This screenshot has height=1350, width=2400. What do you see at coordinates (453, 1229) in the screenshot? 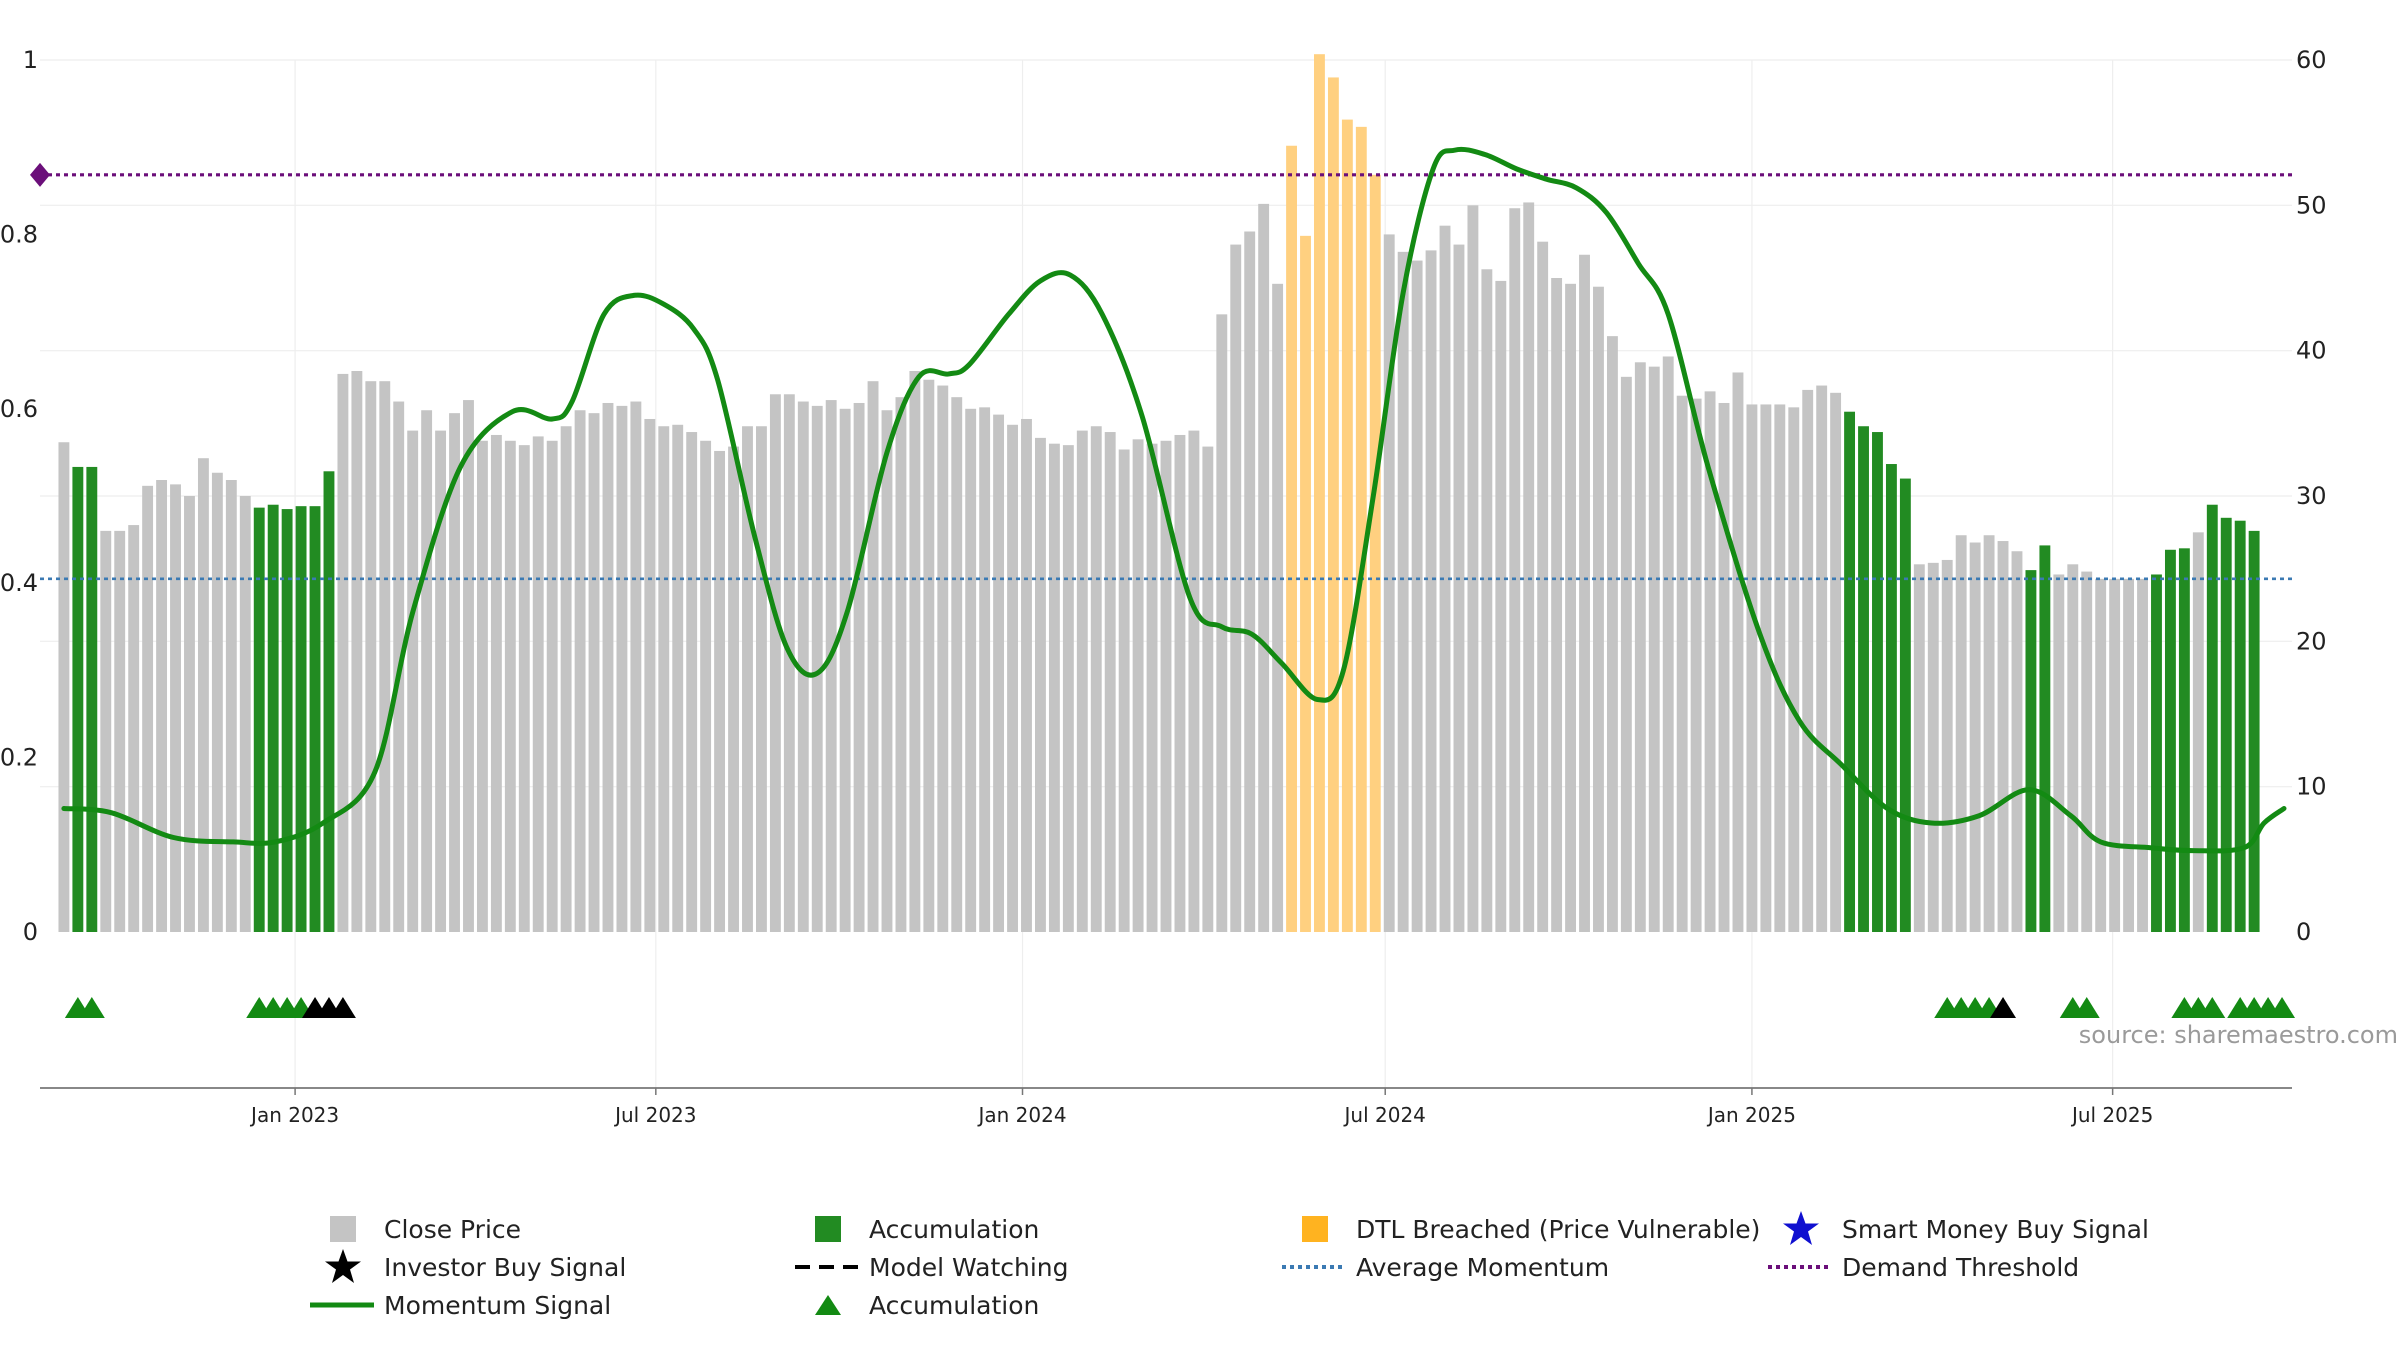
I see `legend-label: Close Price` at bounding box center [453, 1229].